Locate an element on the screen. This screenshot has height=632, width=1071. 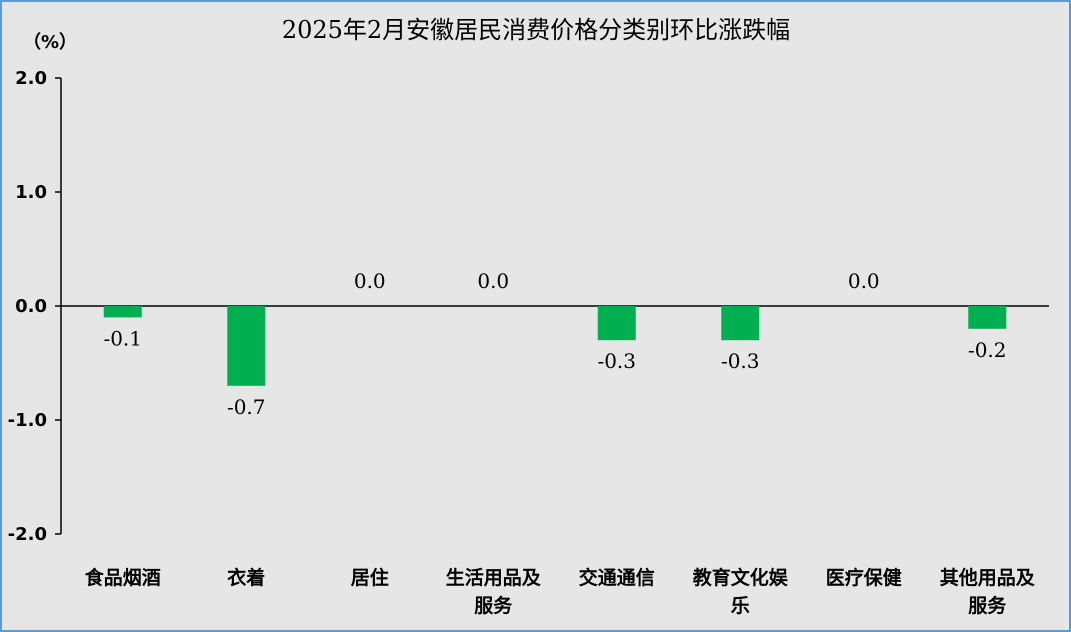
x-tick-label: 食品烟酒 is located at coordinates (123, 577).